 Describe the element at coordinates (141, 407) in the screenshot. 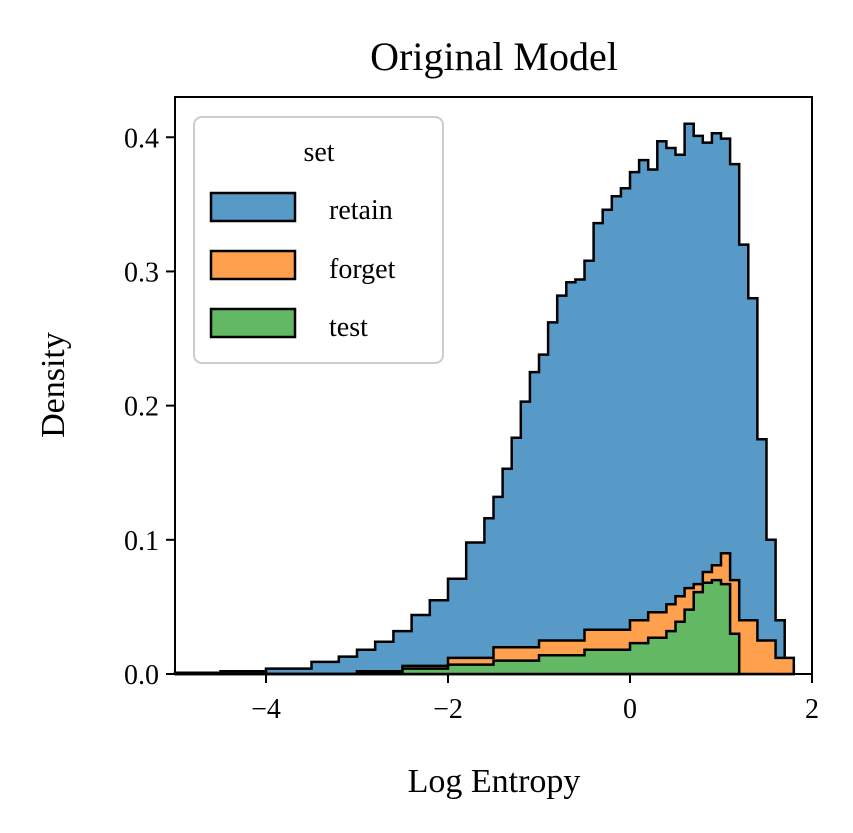

I see `y-tick-label: 0.2` at that location.